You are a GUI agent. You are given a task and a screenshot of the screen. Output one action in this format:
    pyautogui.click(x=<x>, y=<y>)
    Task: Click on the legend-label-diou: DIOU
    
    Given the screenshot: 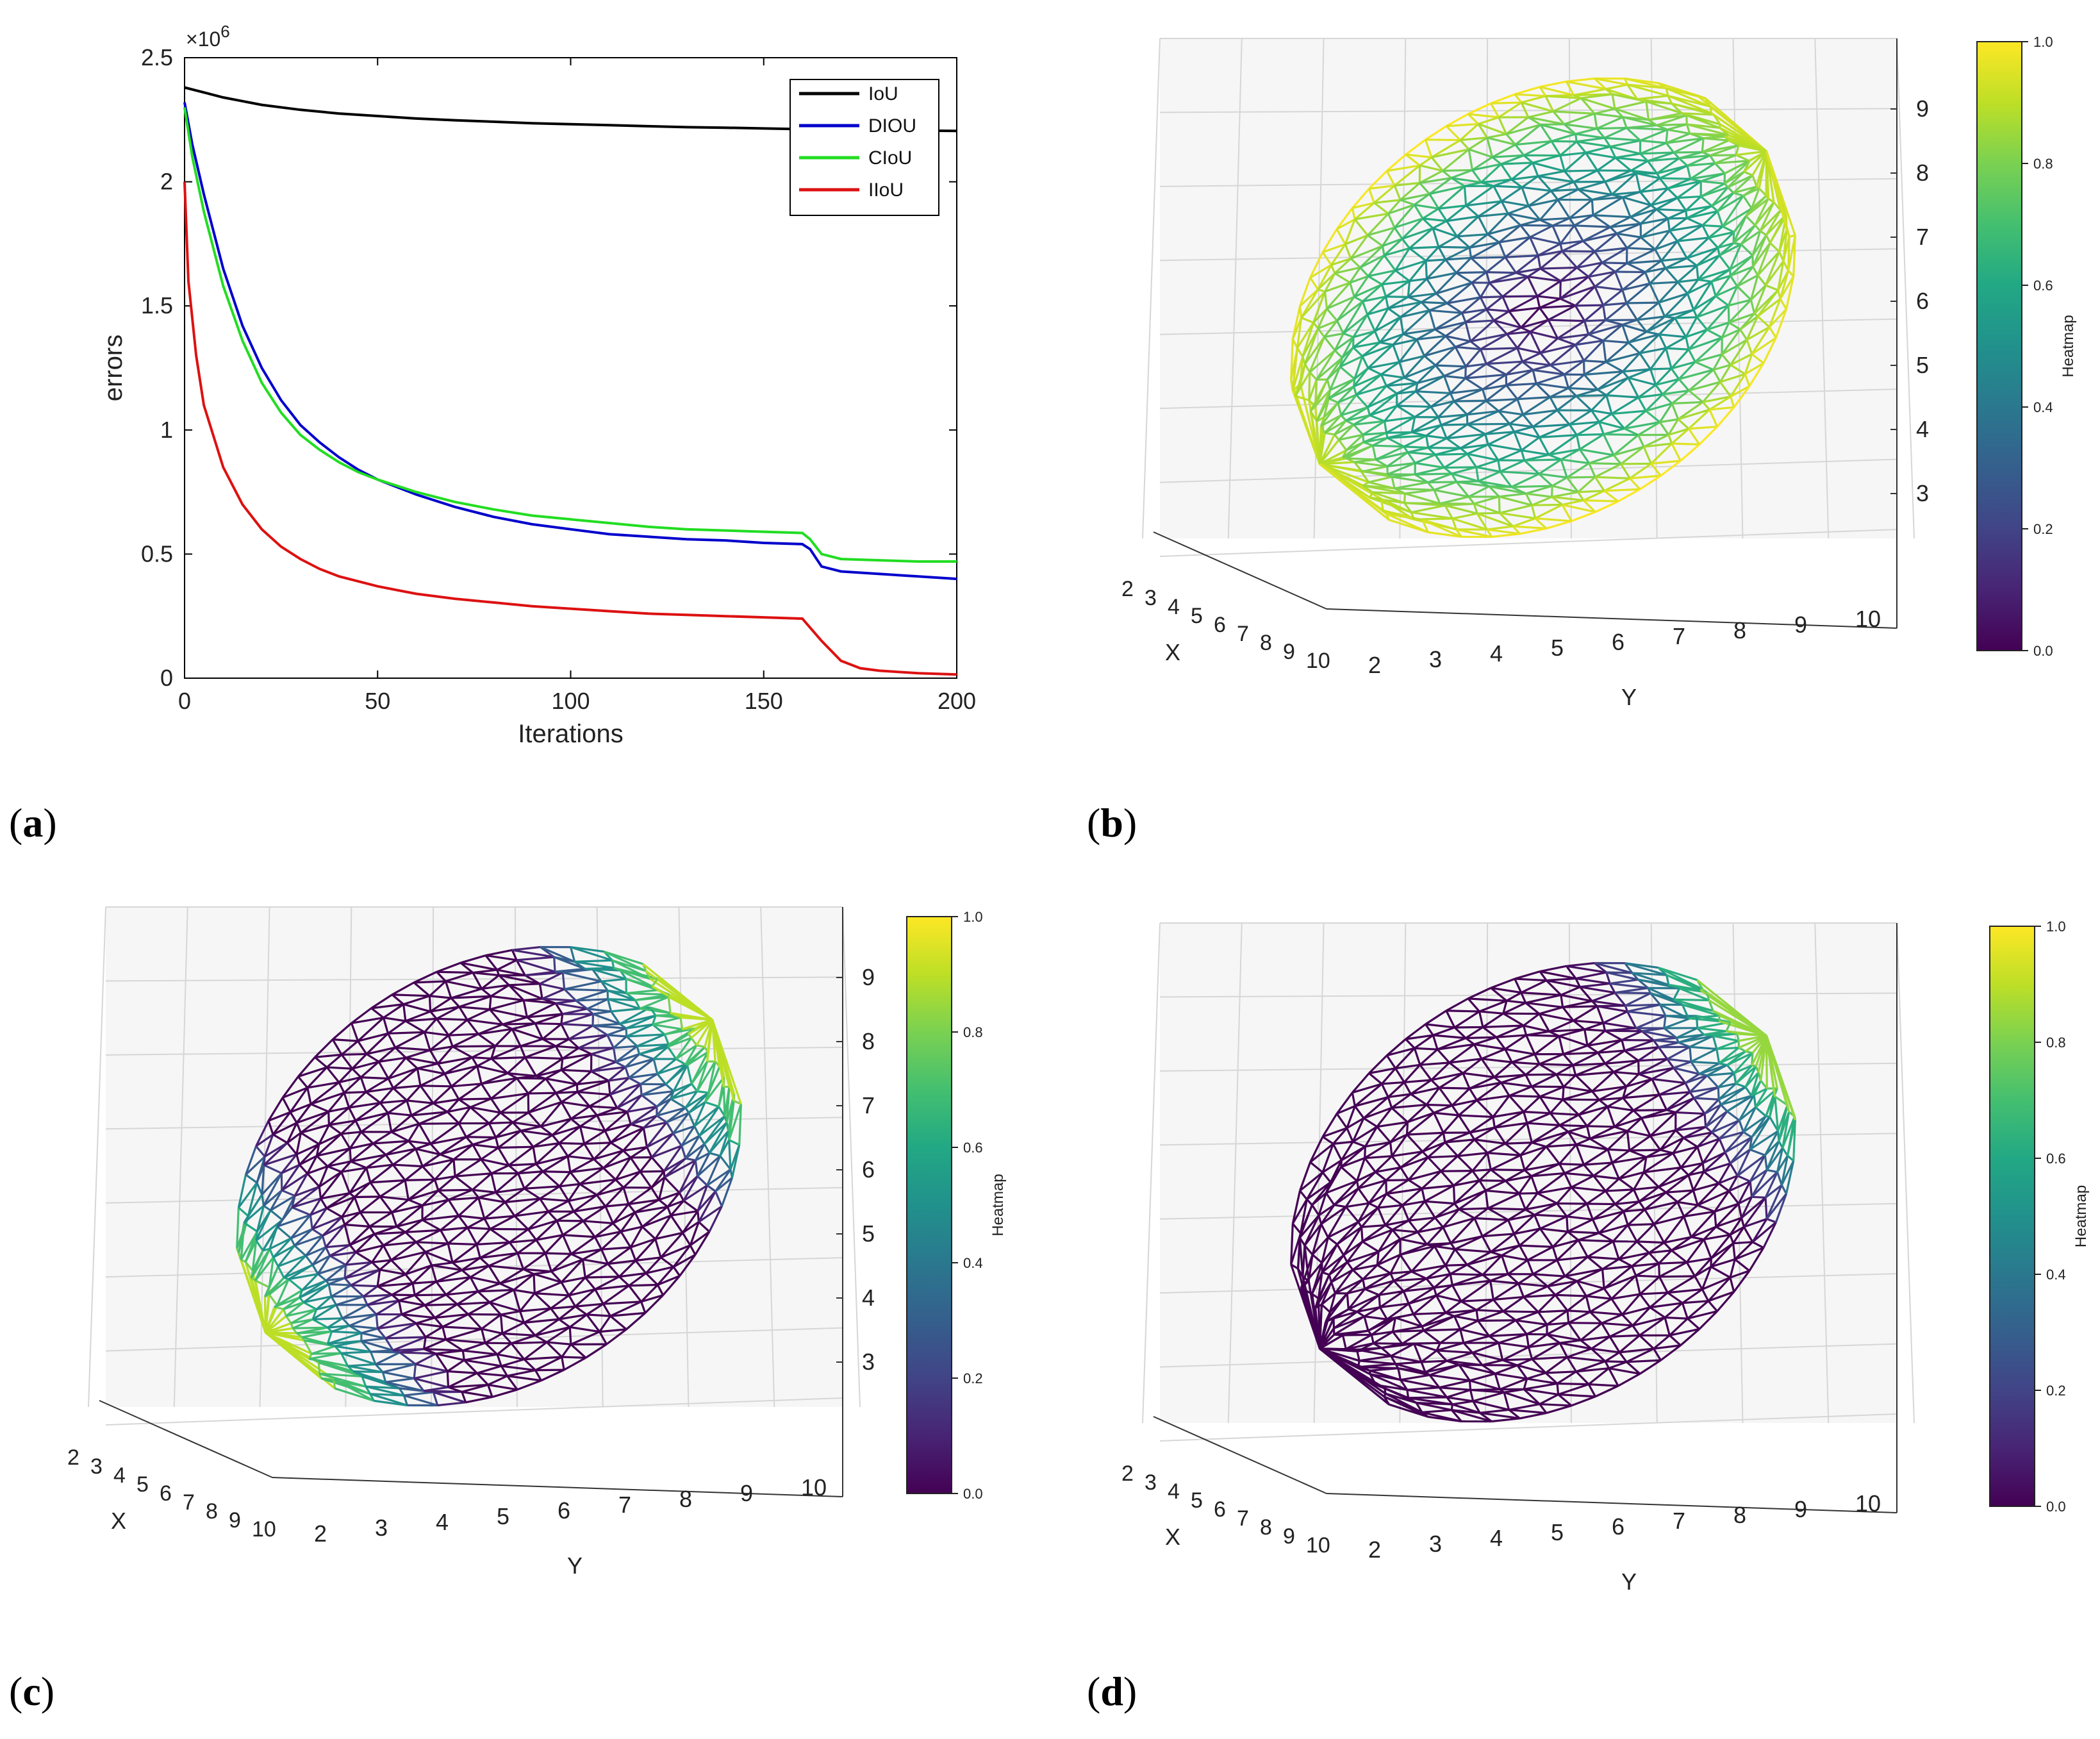 What is the action you would take?
    pyautogui.click(x=892, y=126)
    